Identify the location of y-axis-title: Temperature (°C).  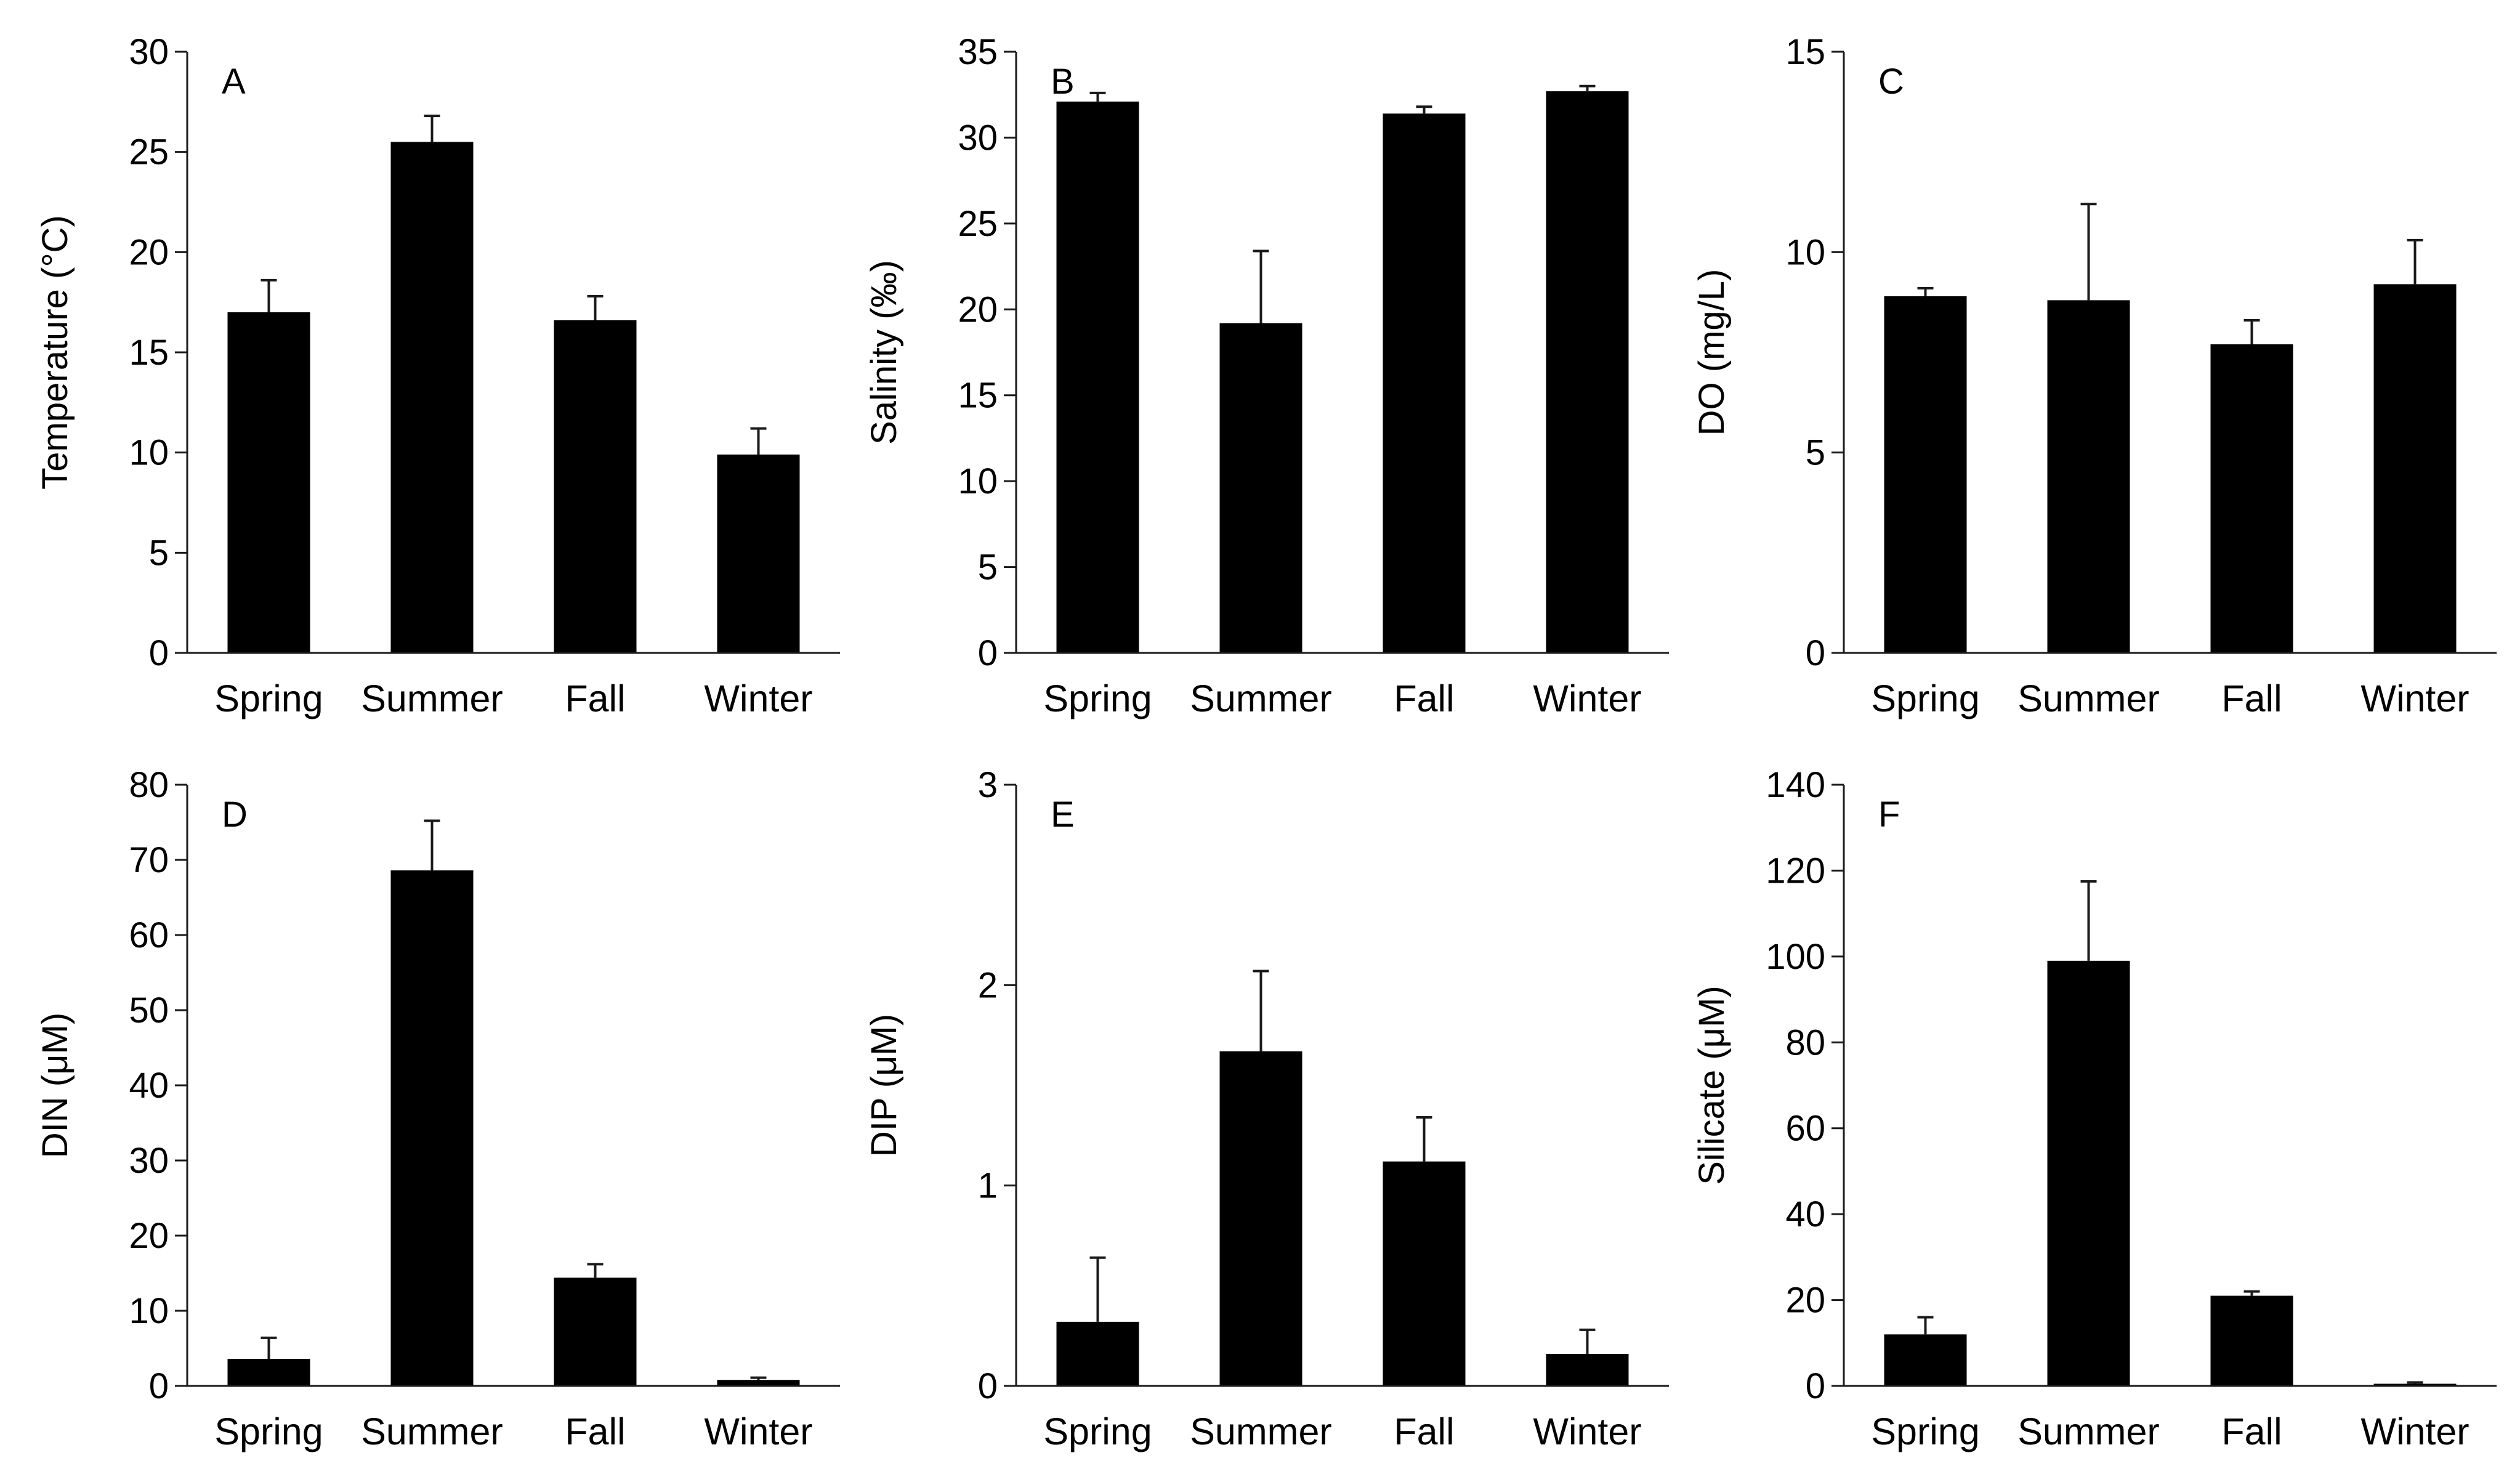
(55, 352).